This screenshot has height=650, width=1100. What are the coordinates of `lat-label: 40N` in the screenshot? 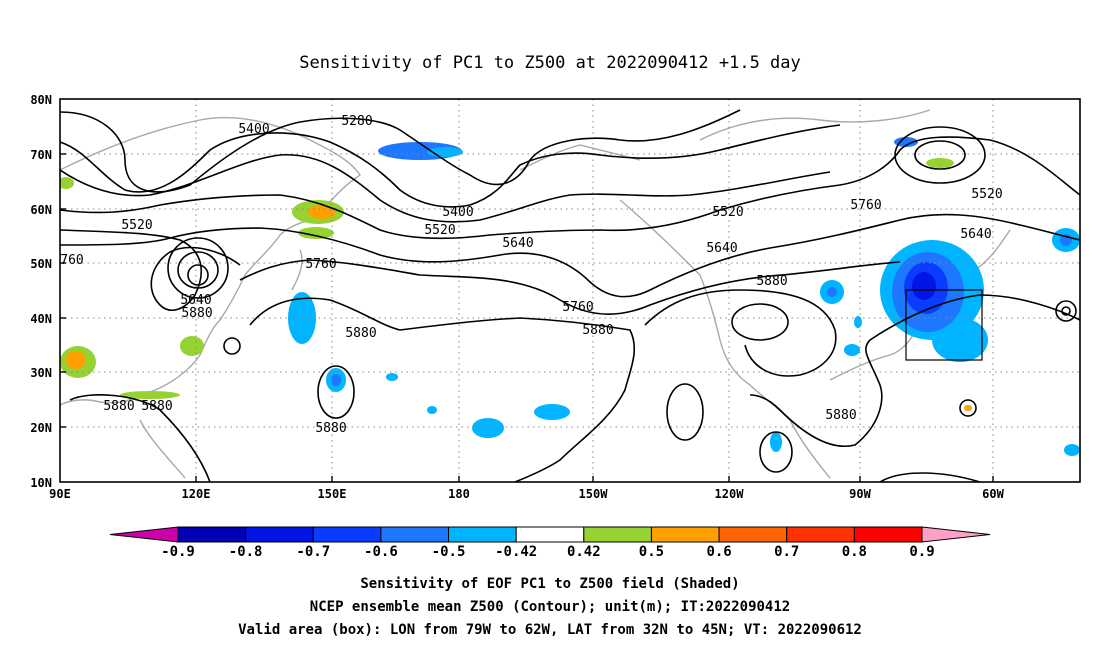 It's located at (41, 319).